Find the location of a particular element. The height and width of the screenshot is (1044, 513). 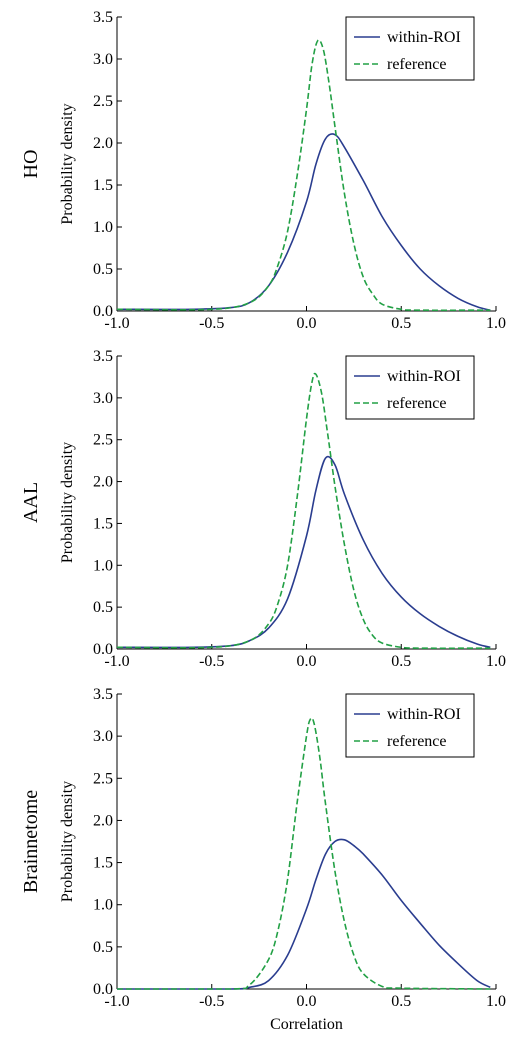

row-label: Brainnetome is located at coordinates (31, 841).